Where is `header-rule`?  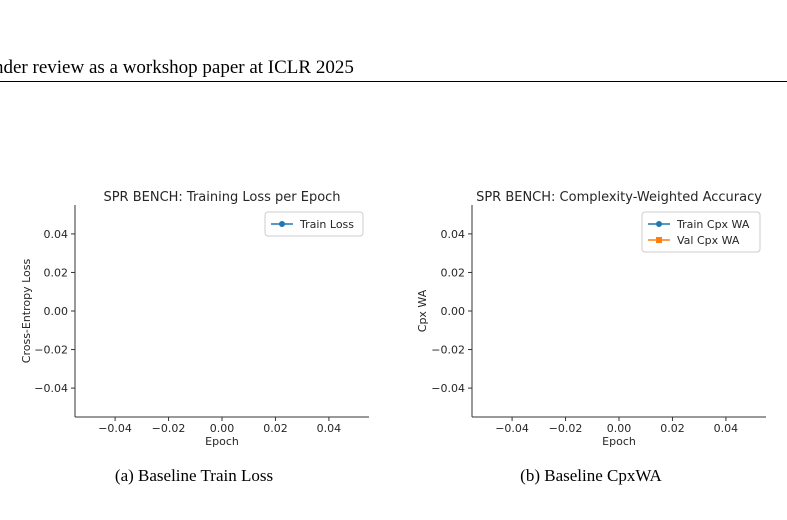
header-rule is located at coordinates (393, 81).